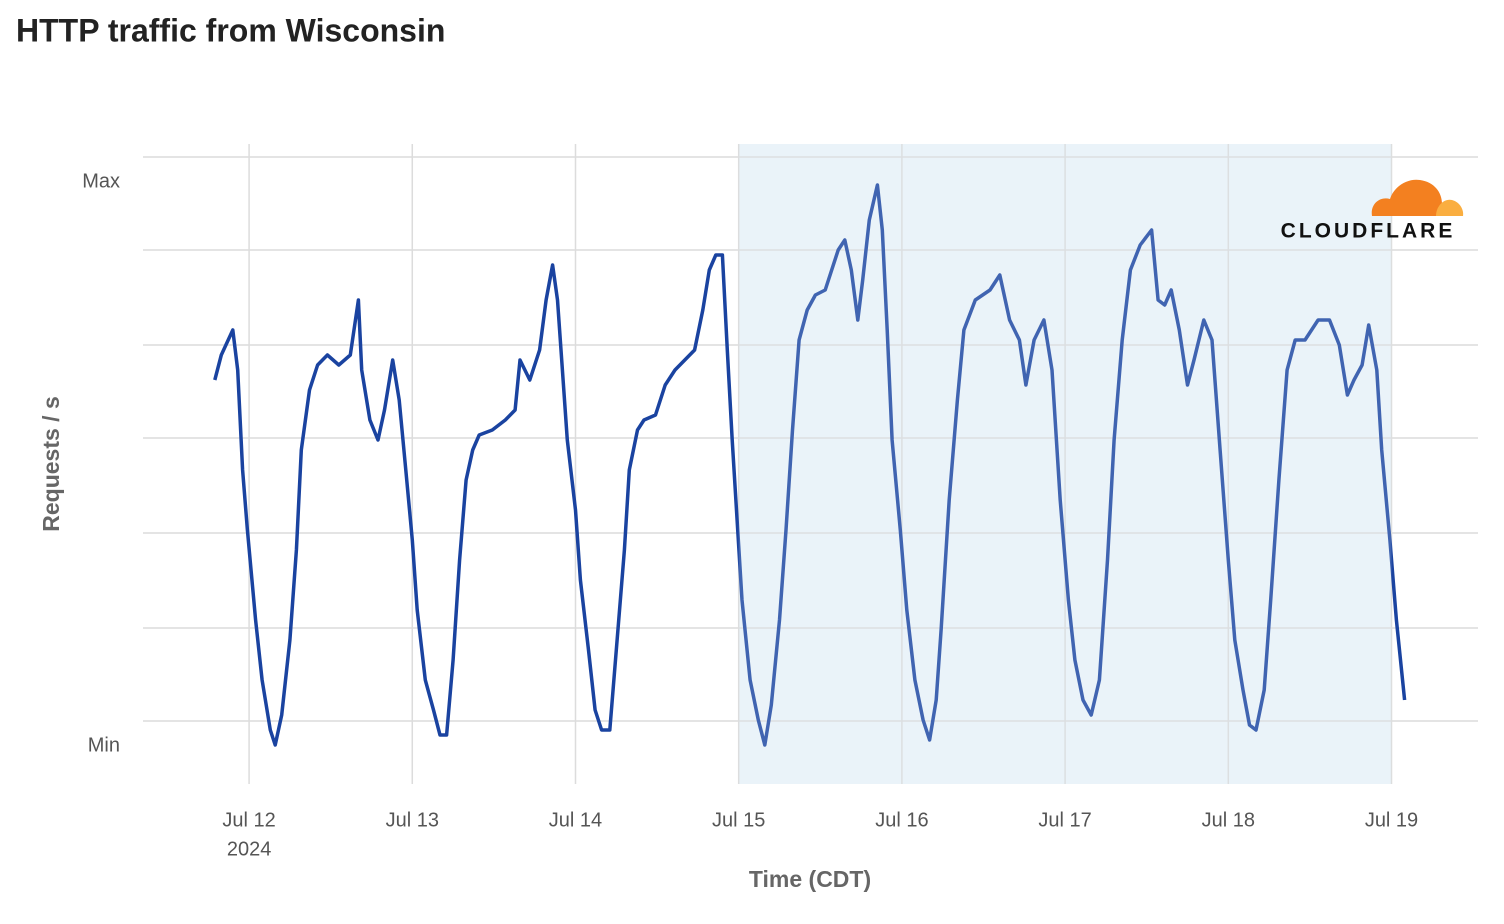 This screenshot has height=924, width=1504. I want to click on y-tick-label: Min, so click(104, 745).